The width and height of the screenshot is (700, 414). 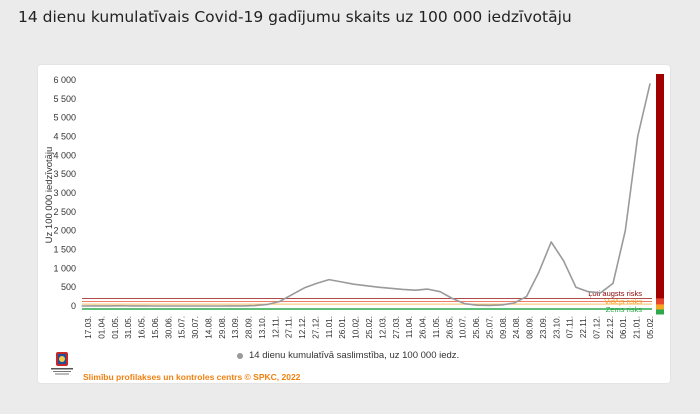 What do you see at coordinates (316, 327) in the screenshot?
I see `x-tick-label: 27.12.` at bounding box center [316, 327].